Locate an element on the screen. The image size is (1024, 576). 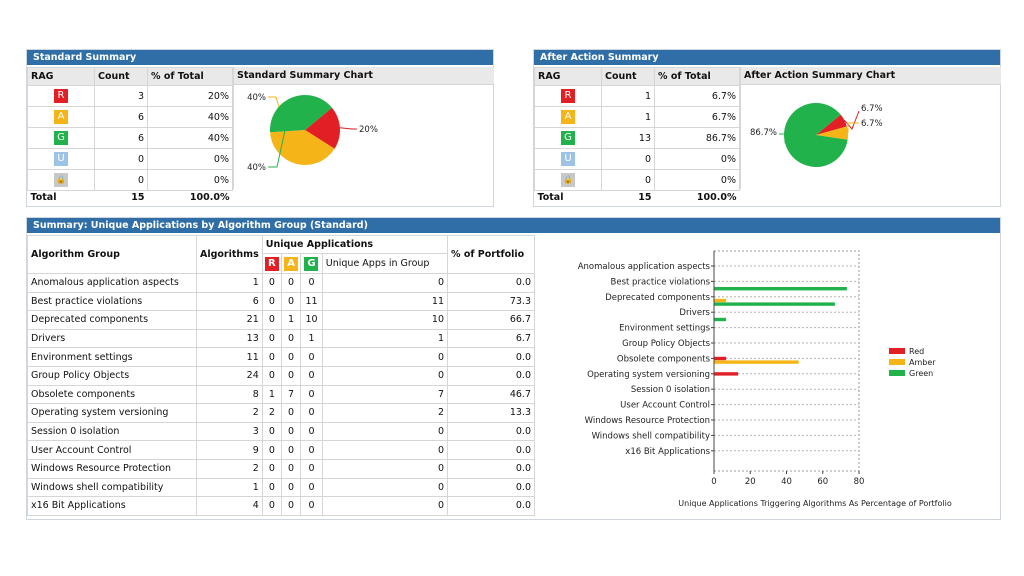
group-name-cell: Windows Resource Protection is located at coordinates (112, 468).